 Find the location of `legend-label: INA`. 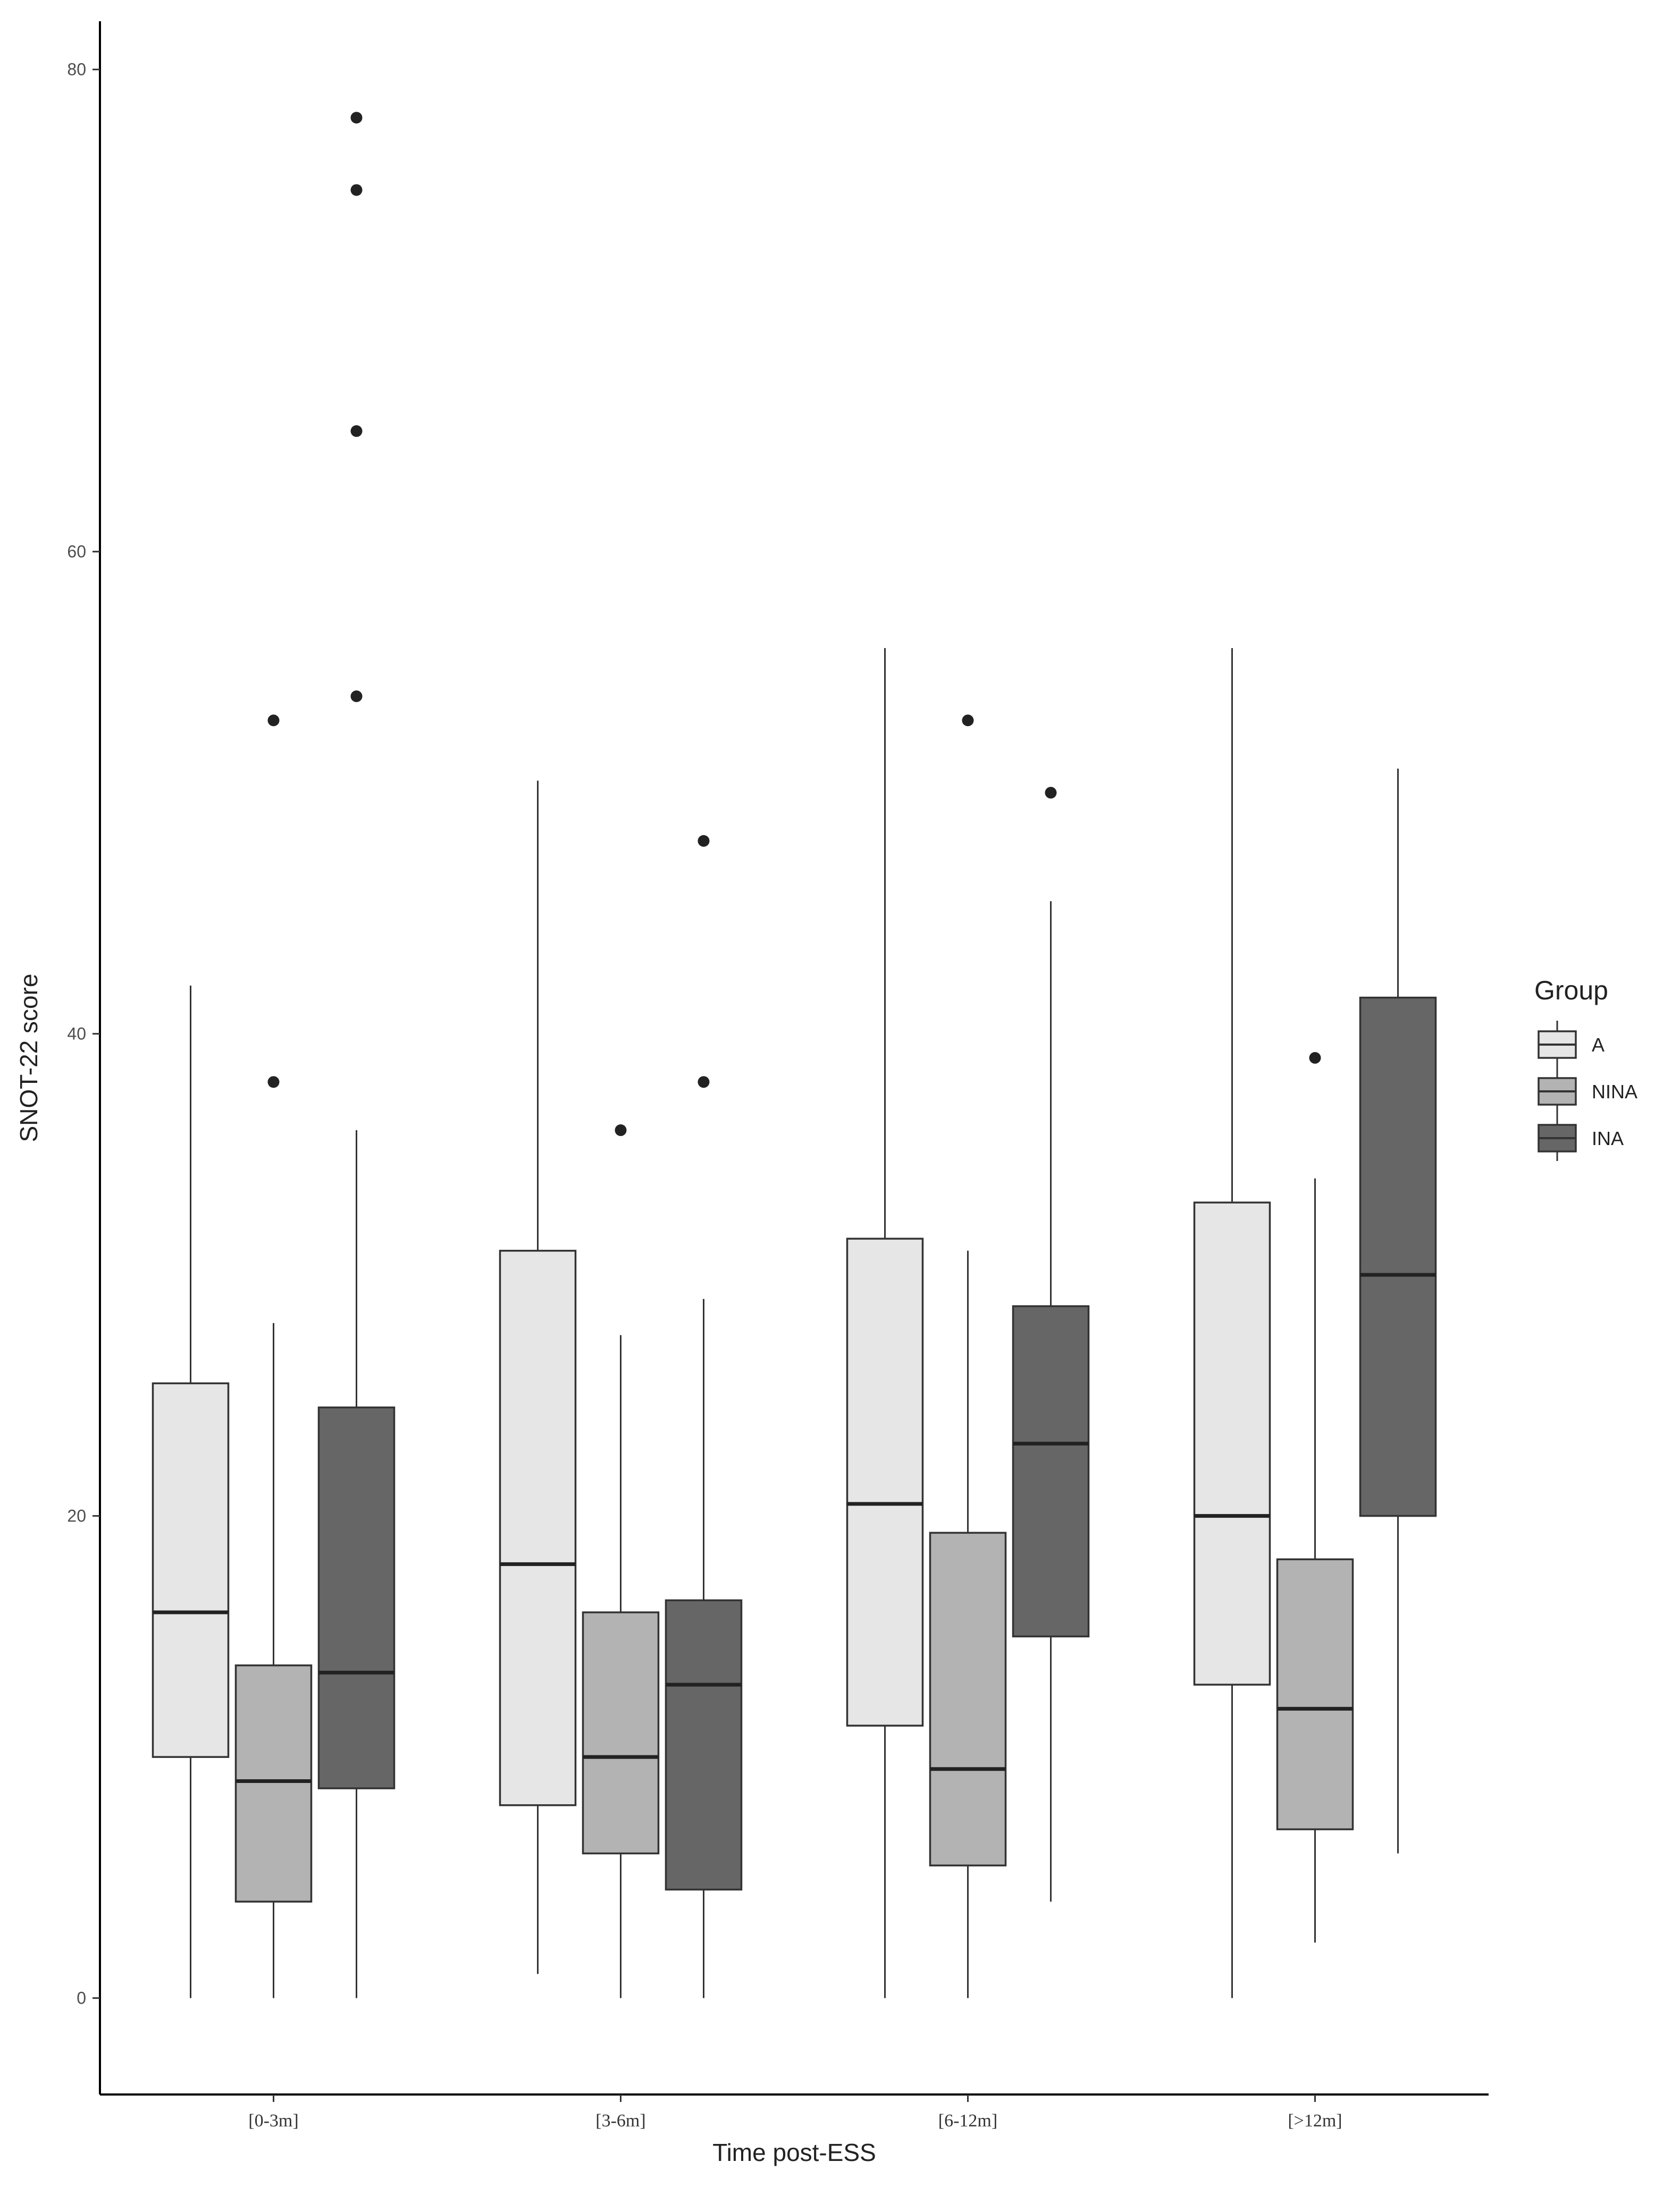

legend-label: INA is located at coordinates (1608, 1138).